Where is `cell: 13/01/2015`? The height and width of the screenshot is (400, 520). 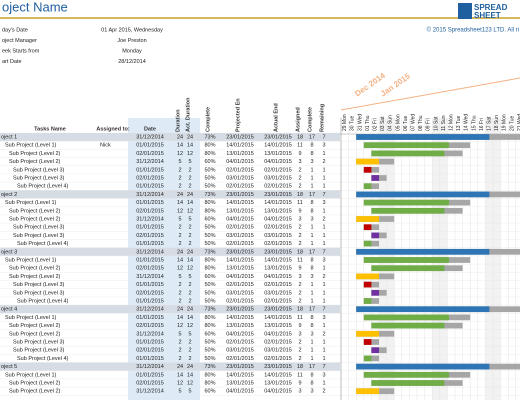 cell: 13/01/2015 is located at coordinates (240, 211).